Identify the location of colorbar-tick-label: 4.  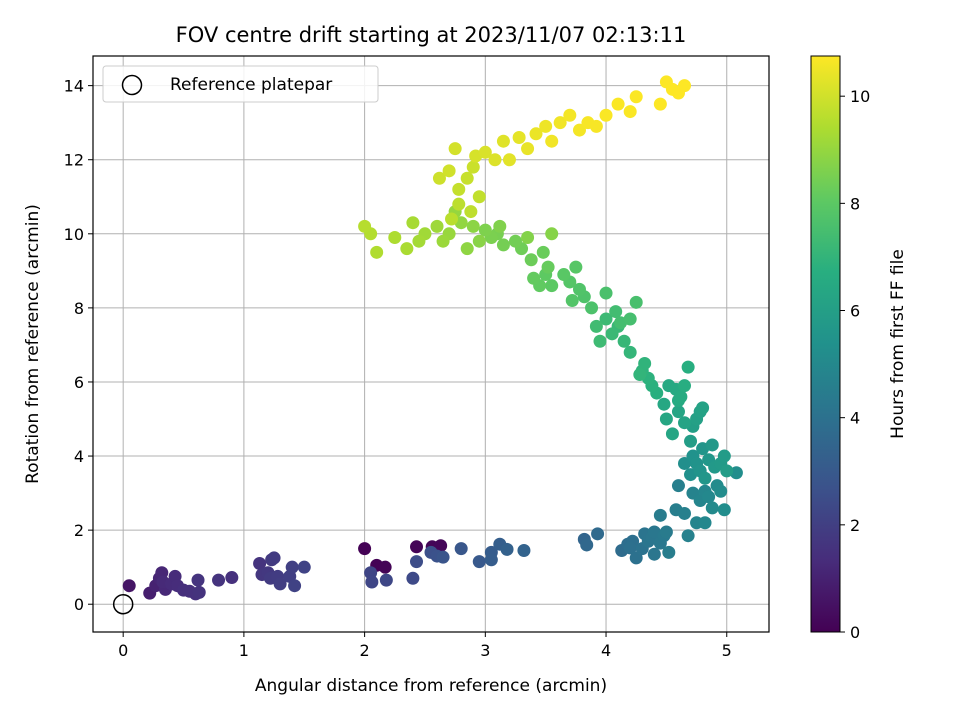
(855, 418).